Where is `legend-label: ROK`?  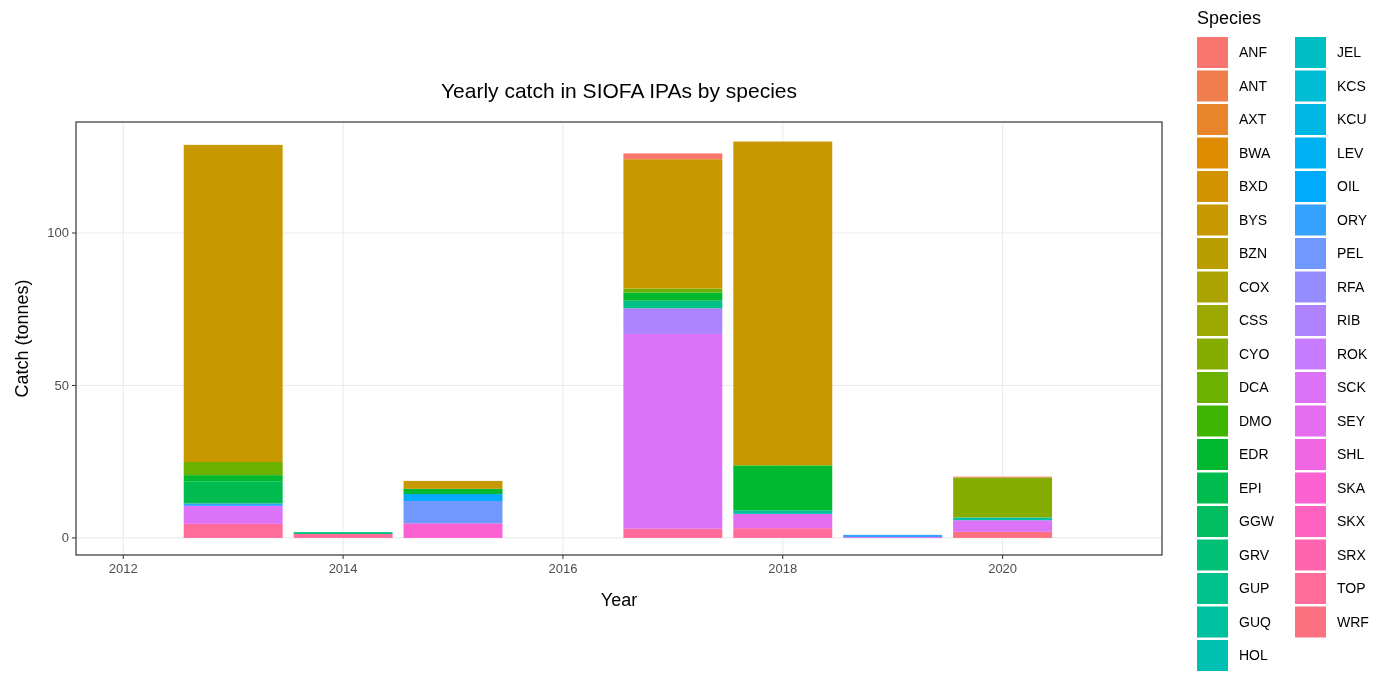 legend-label: ROK is located at coordinates (1352, 353).